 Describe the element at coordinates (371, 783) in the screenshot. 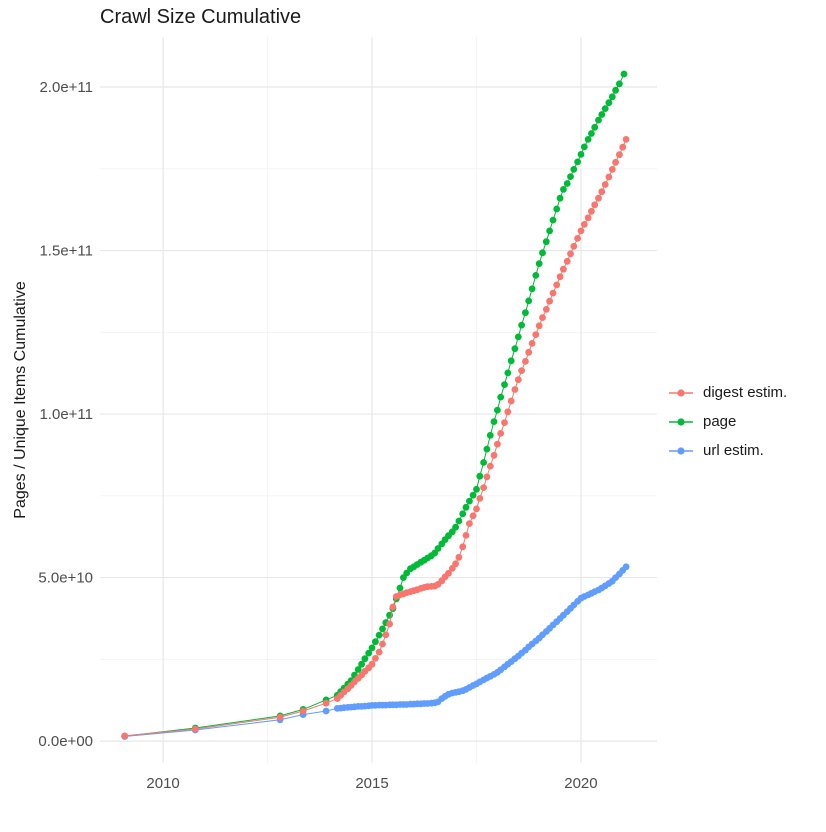

I see `x-tick-labels: 2010 2015 2020` at that location.